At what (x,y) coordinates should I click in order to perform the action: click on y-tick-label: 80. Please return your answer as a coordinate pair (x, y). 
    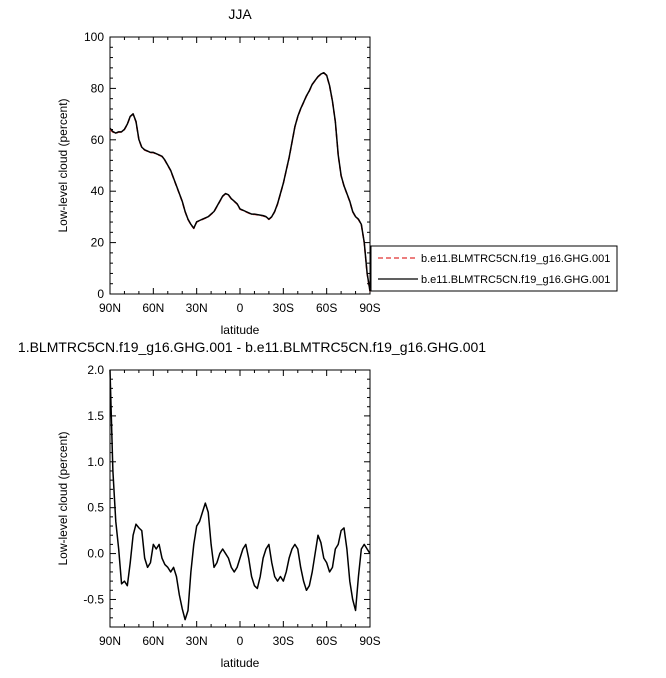
    Looking at the image, I should click on (98, 88).